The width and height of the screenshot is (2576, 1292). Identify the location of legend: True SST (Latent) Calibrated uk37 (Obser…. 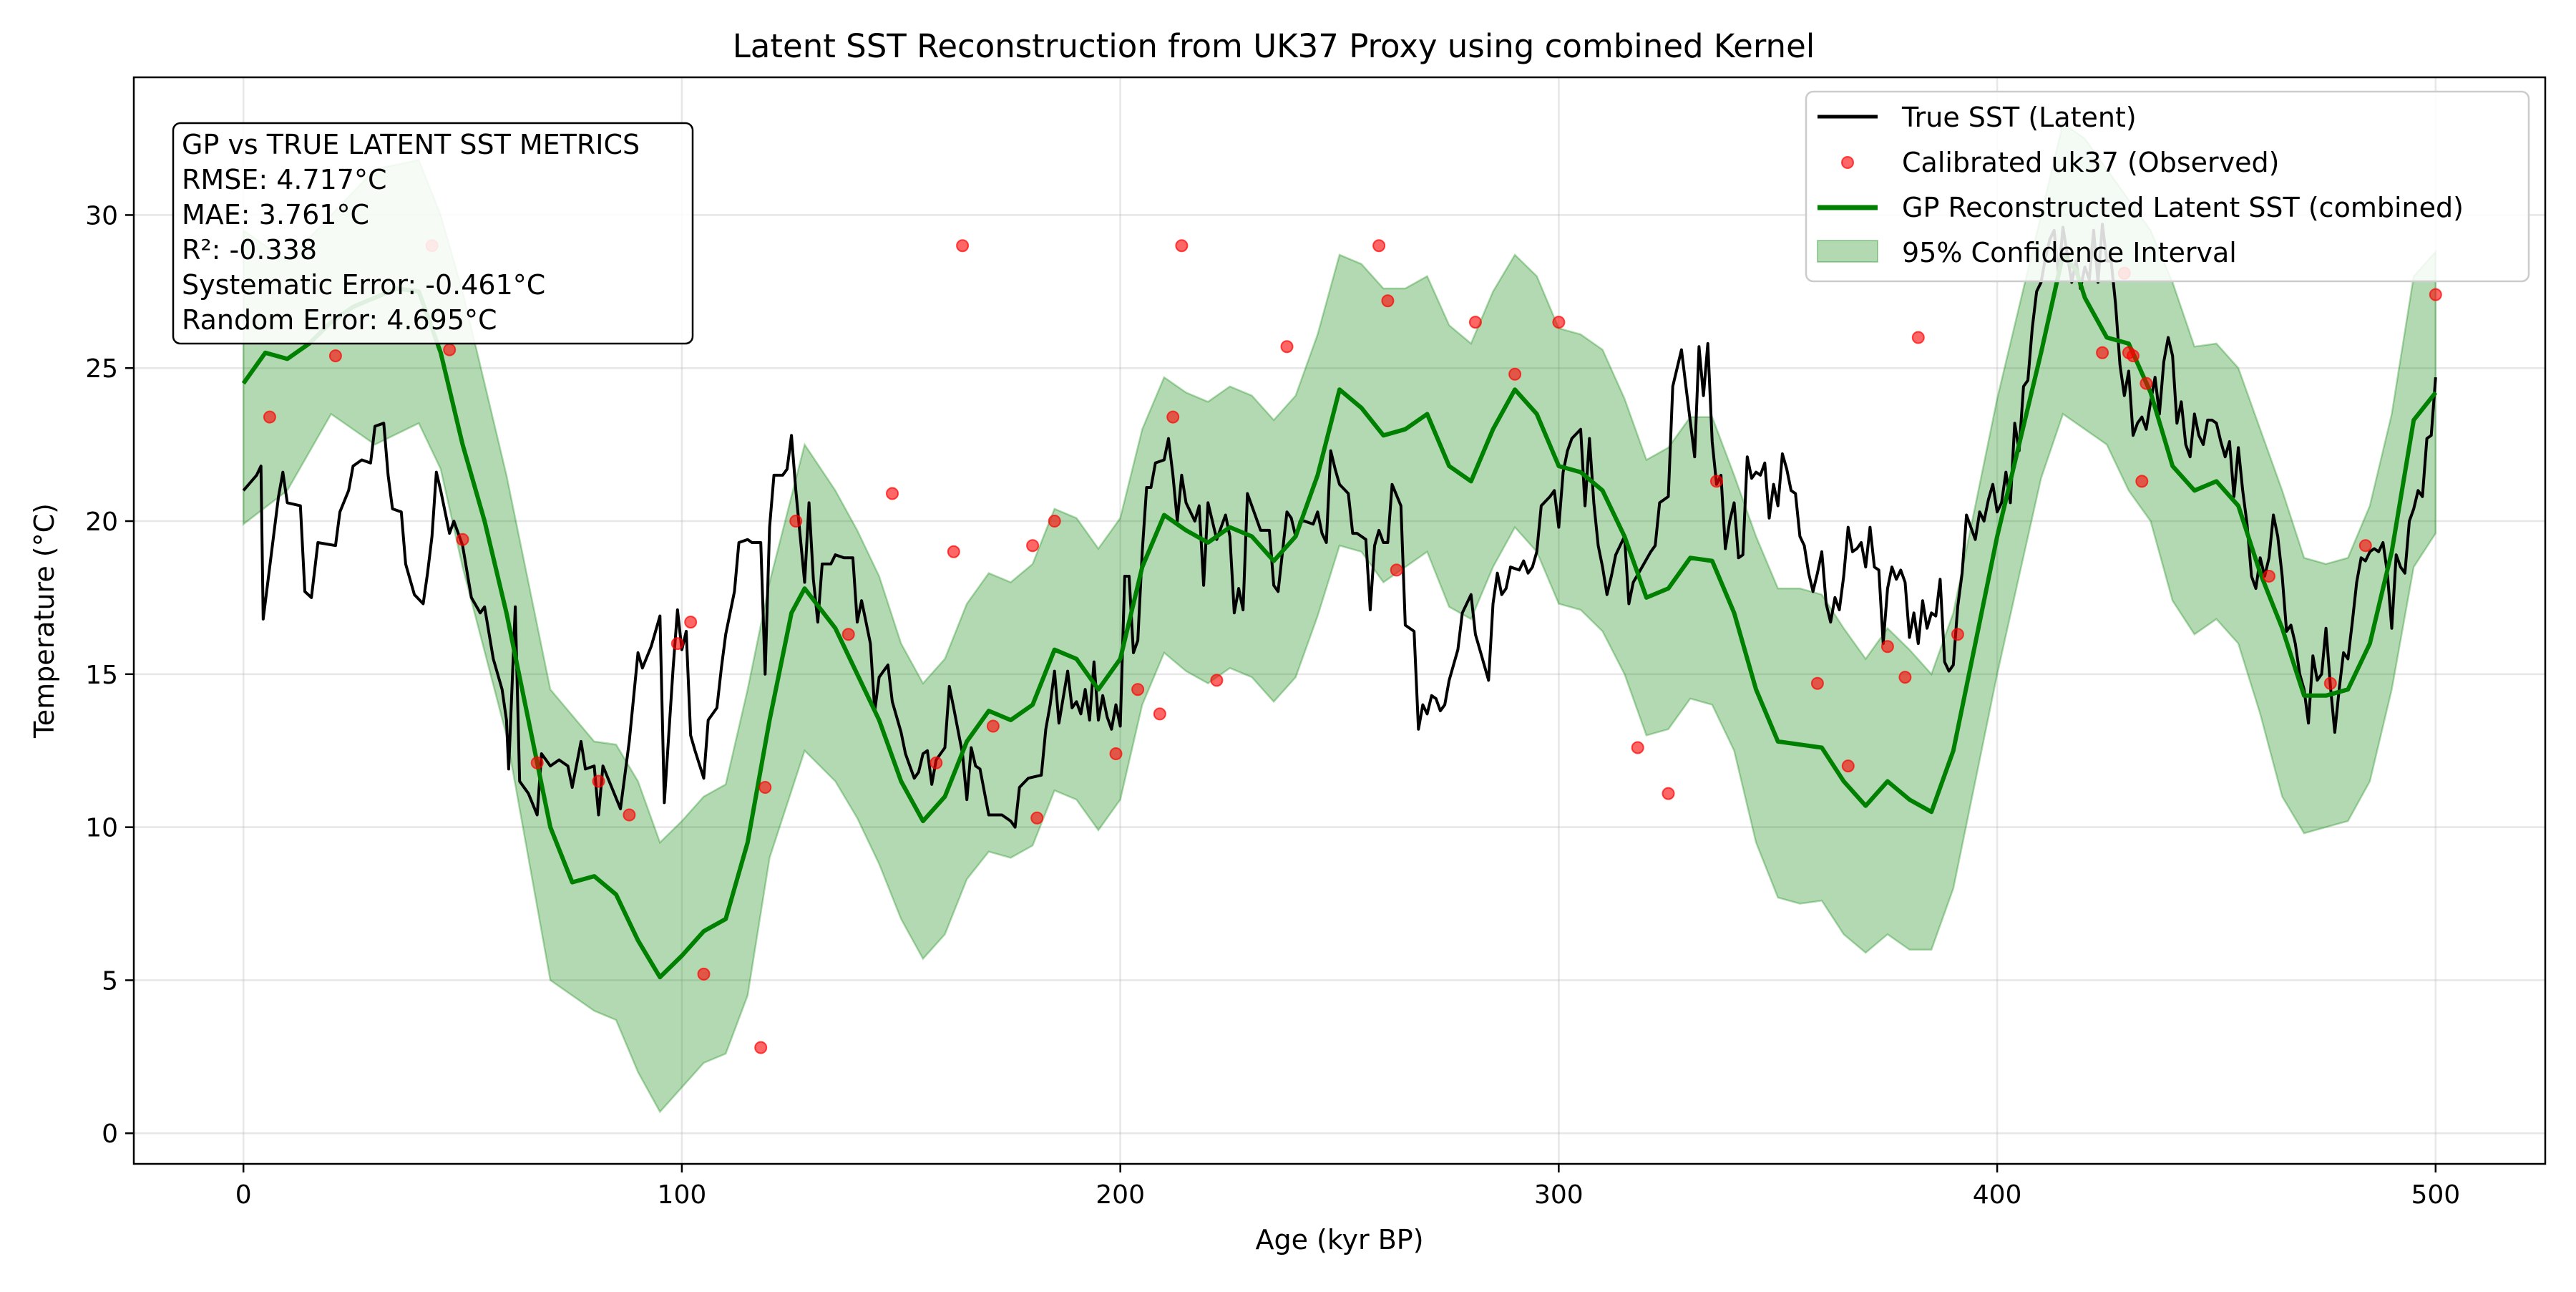
(2167, 186).